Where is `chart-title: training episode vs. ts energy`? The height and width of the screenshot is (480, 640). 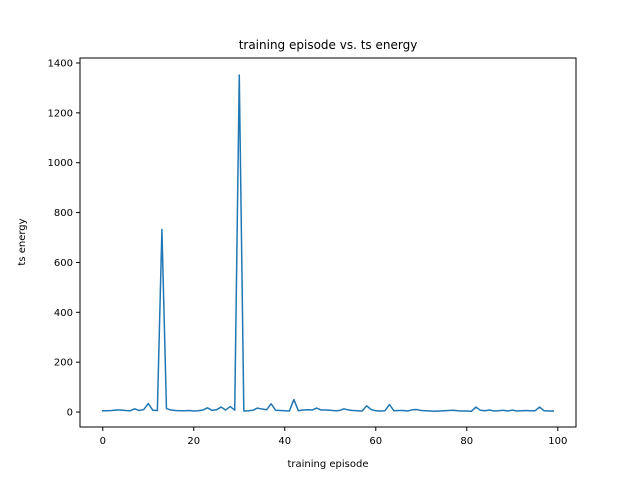 chart-title: training episode vs. ts energy is located at coordinates (328, 45).